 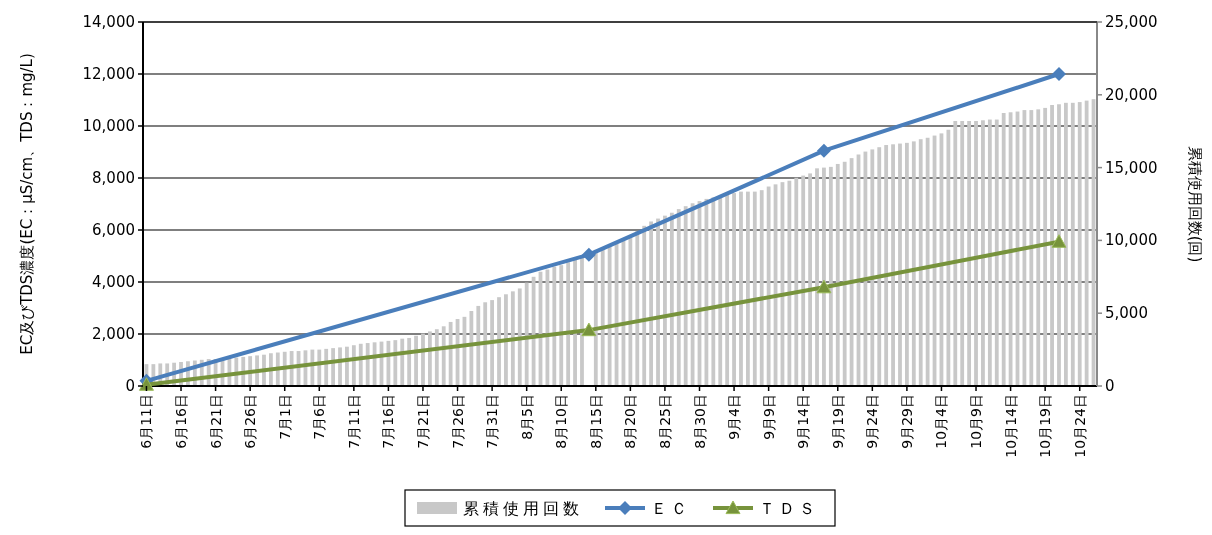 I want to click on legend-label: ＥＣ, so click(x=671, y=508).